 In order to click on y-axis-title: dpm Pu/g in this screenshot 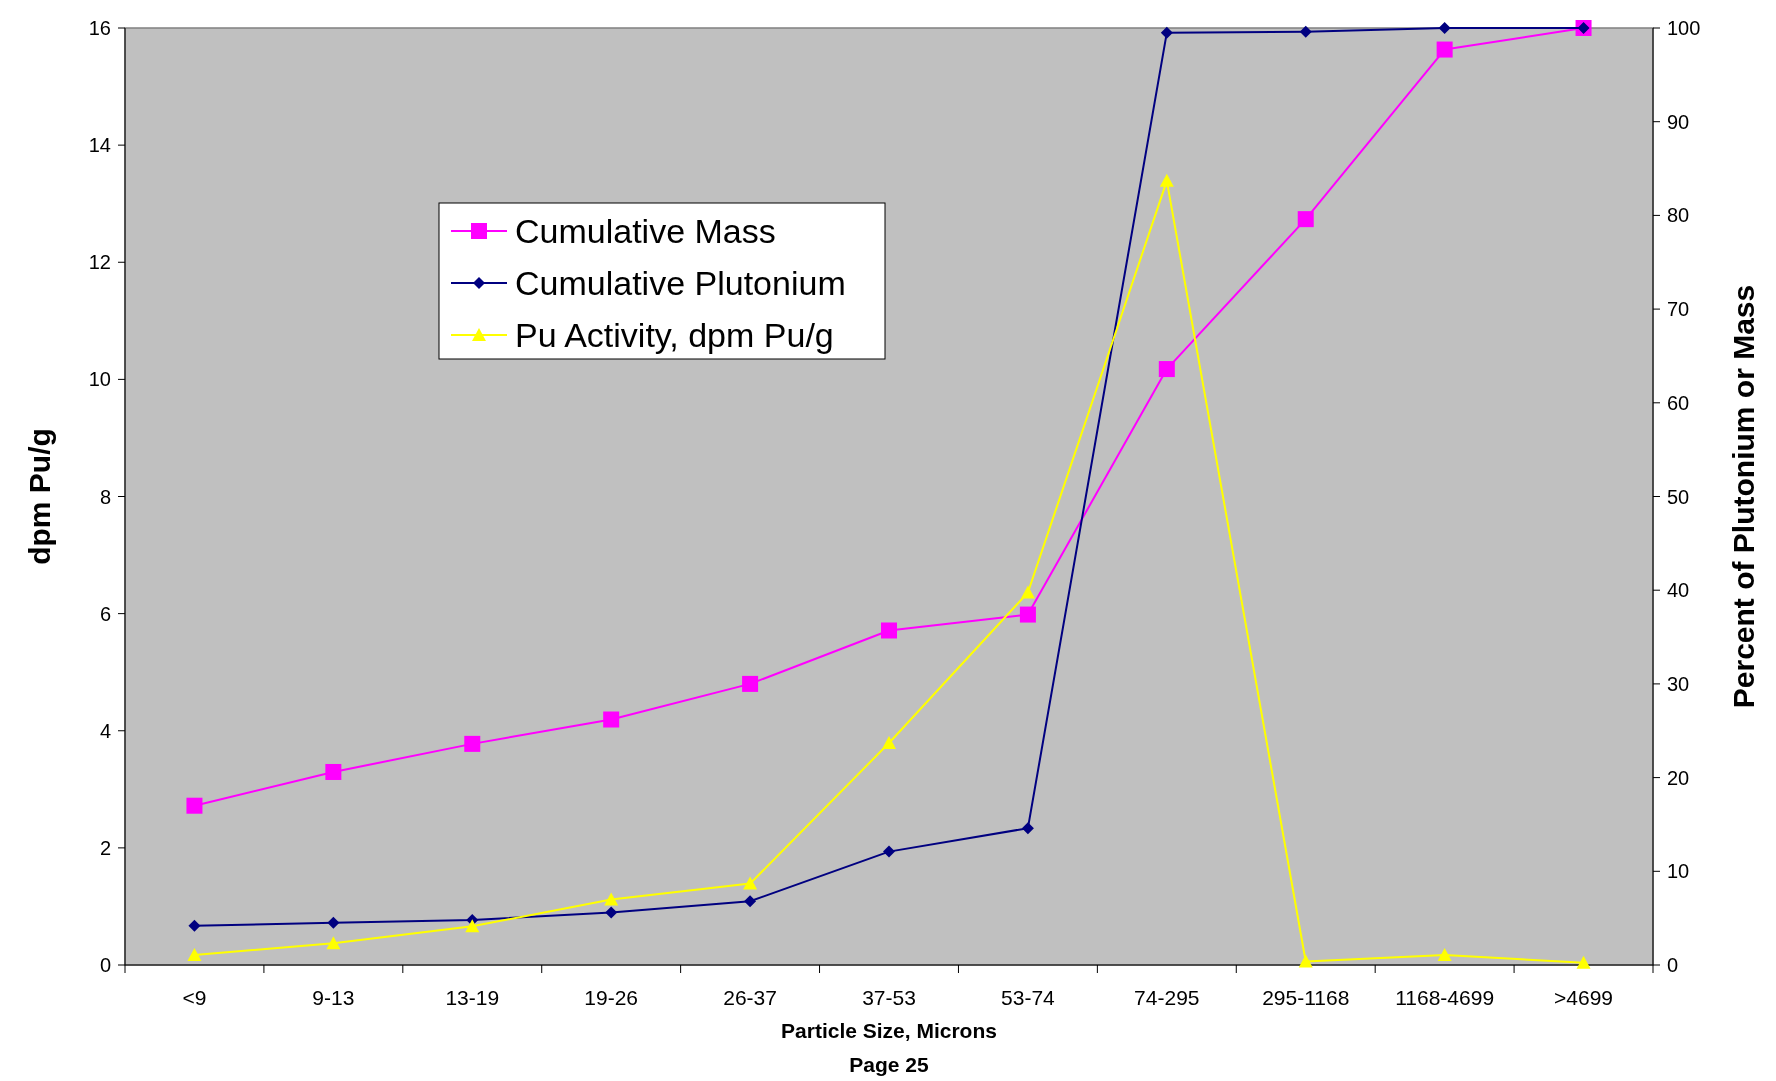, I will do `click(39, 496)`.